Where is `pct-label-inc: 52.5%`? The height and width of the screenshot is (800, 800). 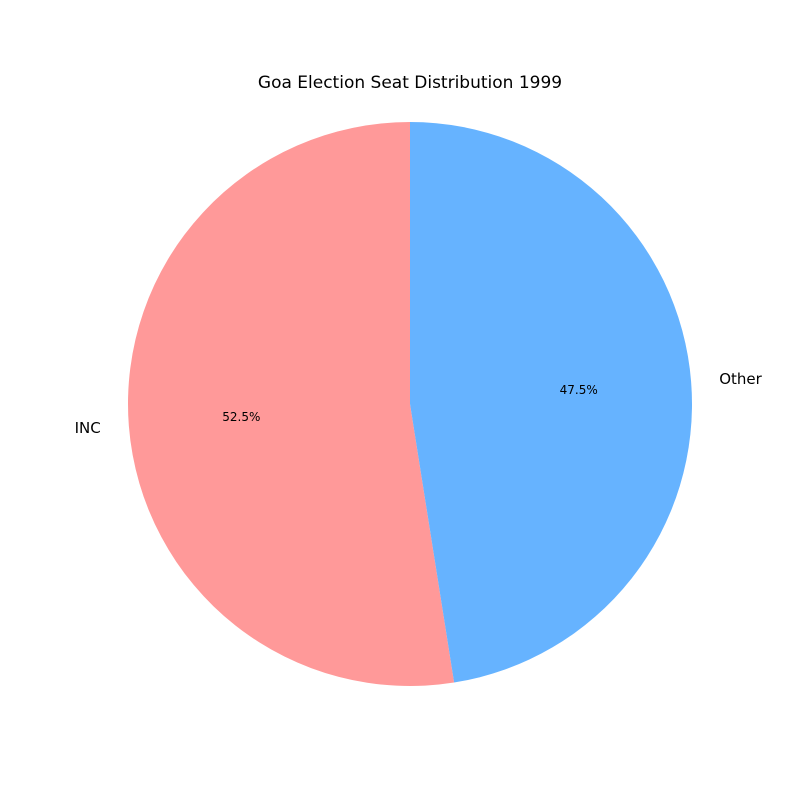 pct-label-inc: 52.5% is located at coordinates (241, 417).